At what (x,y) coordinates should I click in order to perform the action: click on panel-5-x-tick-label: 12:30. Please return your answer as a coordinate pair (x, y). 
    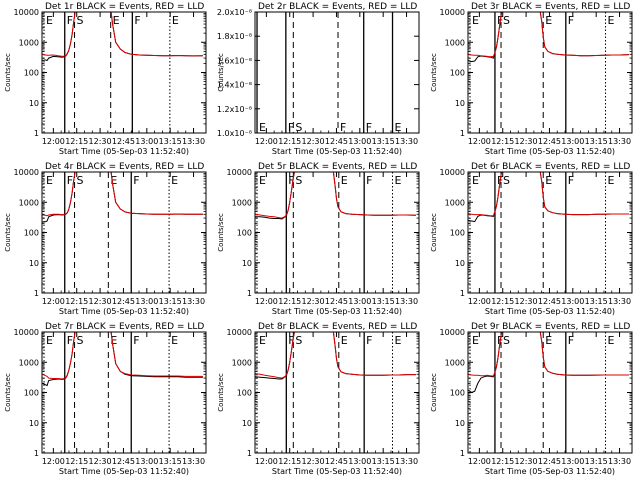
    Looking at the image, I should click on (313, 301).